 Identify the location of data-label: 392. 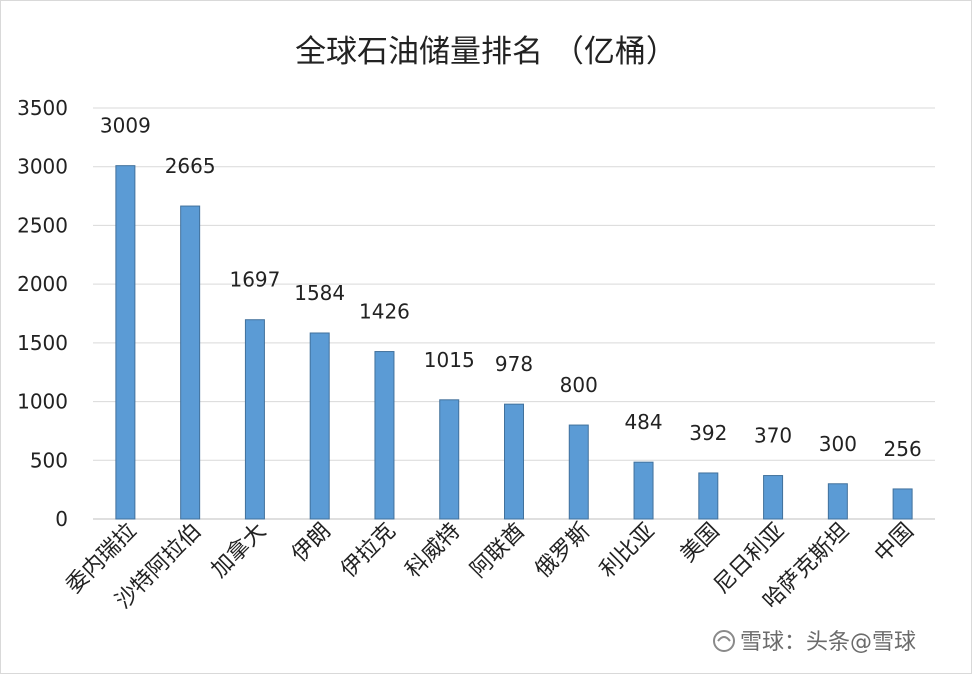
(708, 433).